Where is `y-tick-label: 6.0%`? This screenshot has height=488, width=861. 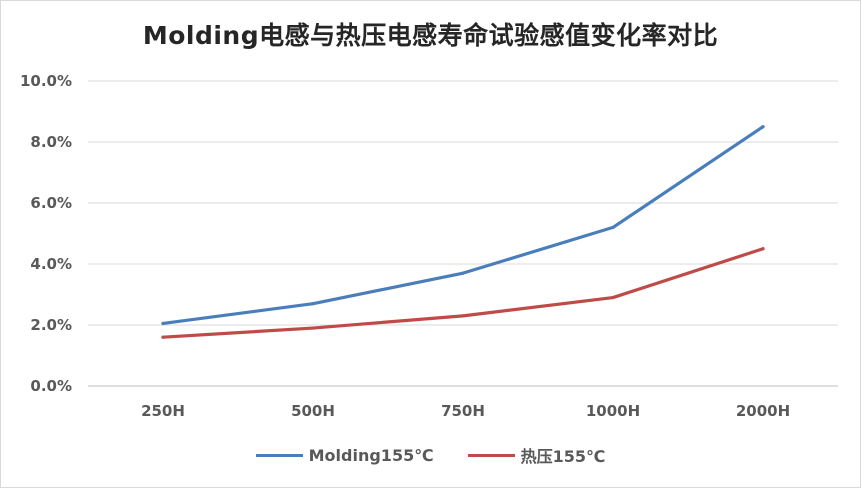 y-tick-label: 6.0% is located at coordinates (51, 203).